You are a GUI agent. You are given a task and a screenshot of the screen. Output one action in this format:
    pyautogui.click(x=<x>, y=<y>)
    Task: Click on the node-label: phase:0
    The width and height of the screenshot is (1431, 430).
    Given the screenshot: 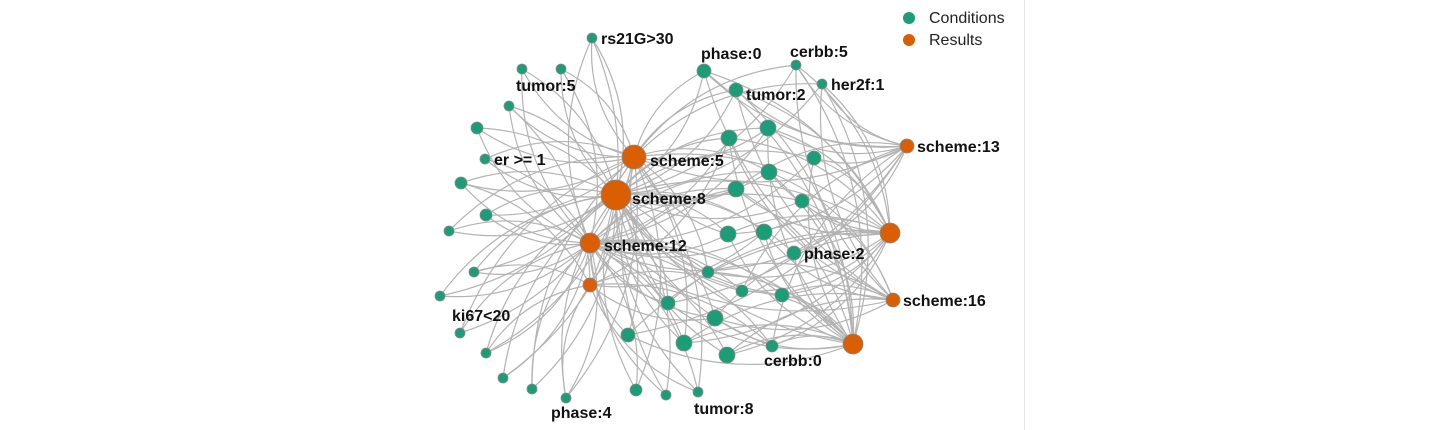 What is the action you would take?
    pyautogui.click(x=731, y=54)
    